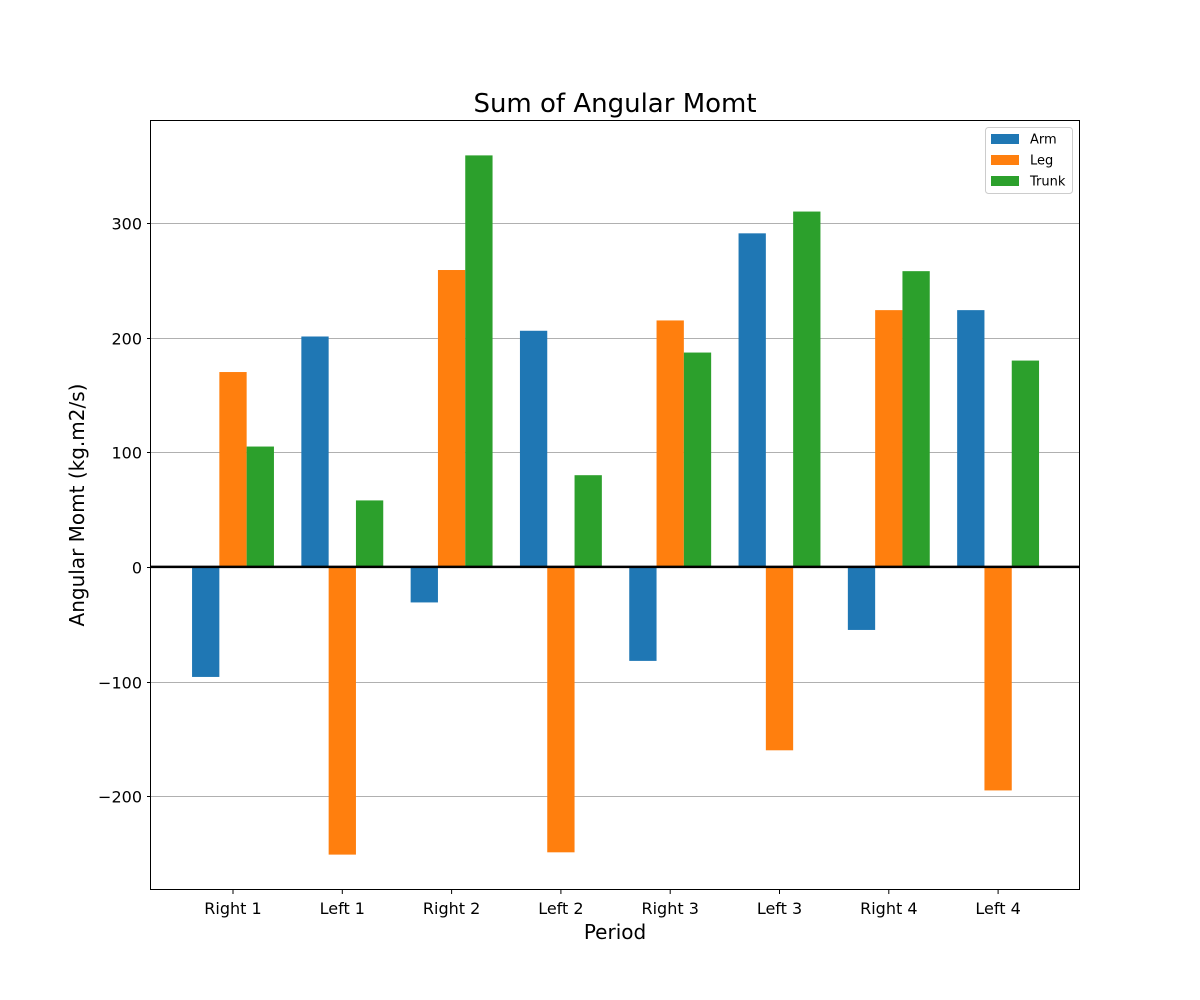 The height and width of the screenshot is (1000, 1200). Describe the element at coordinates (615, 932) in the screenshot. I see `x-axis-title: Period` at that location.